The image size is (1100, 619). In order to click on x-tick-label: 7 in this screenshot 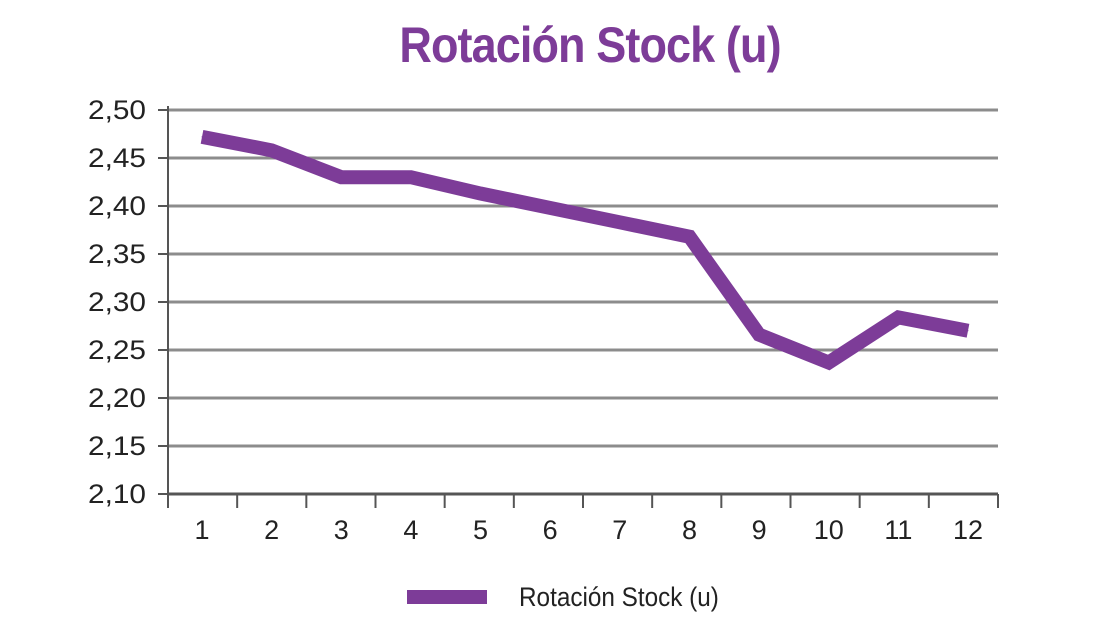, I will do `click(619, 530)`.